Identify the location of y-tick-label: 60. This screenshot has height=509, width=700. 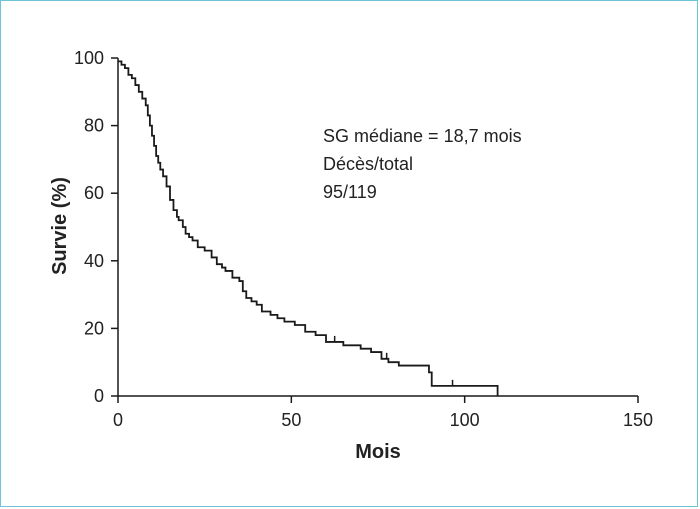
(94, 193).